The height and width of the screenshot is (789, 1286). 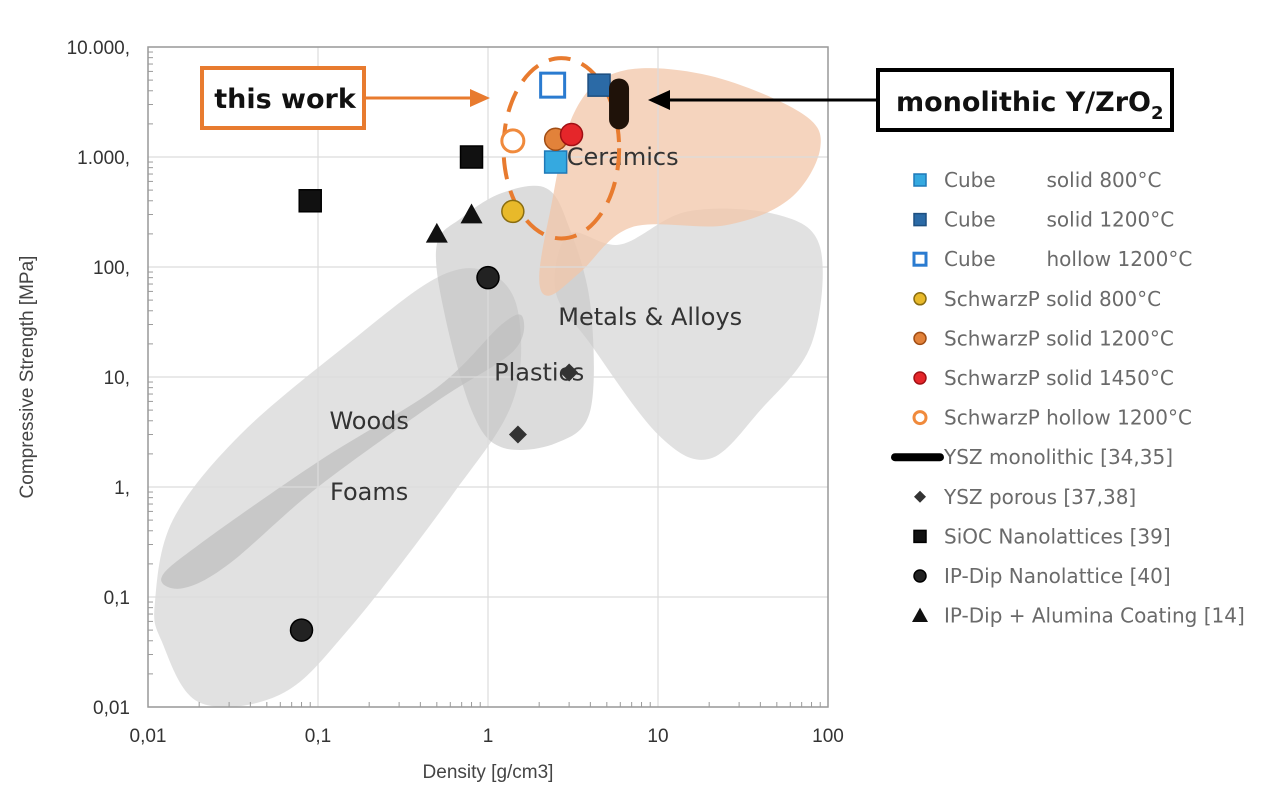 I want to click on x-tick-label: 100, so click(x=828, y=736).